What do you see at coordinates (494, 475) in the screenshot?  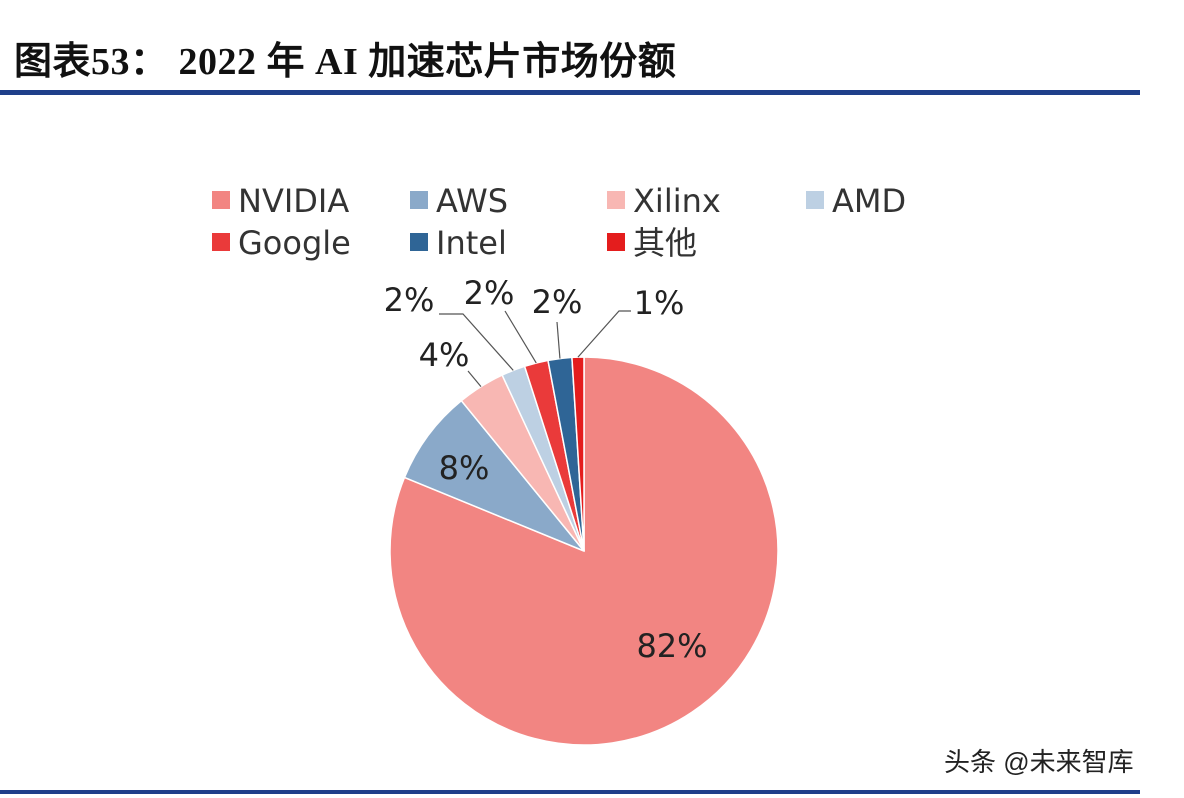 I see `pie-slice-aws` at bounding box center [494, 475].